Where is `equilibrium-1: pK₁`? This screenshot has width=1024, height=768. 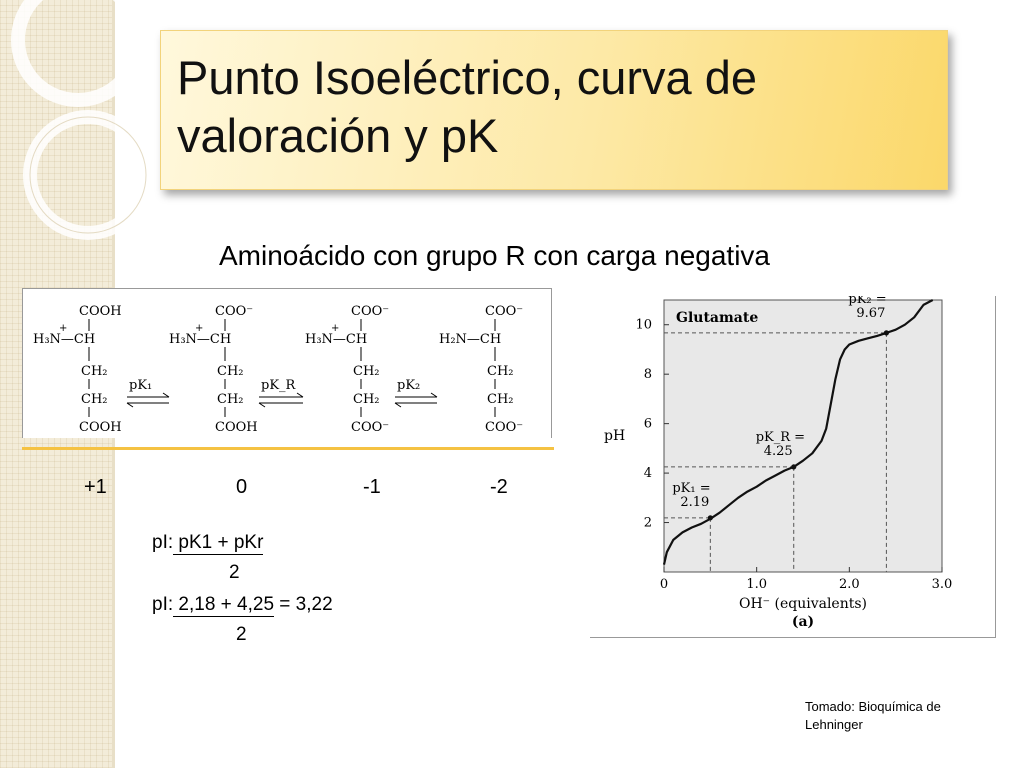
equilibrium-1: pK₁ is located at coordinates (148, 393).